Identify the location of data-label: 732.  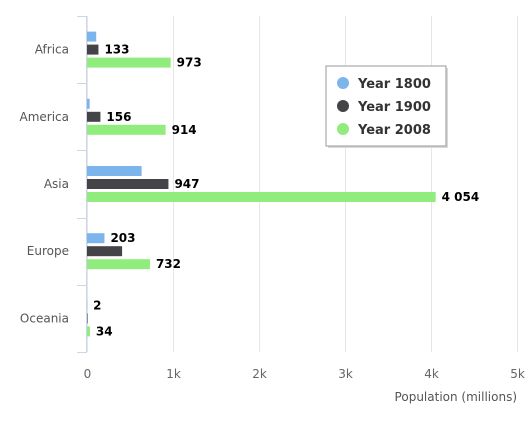
(168, 264).